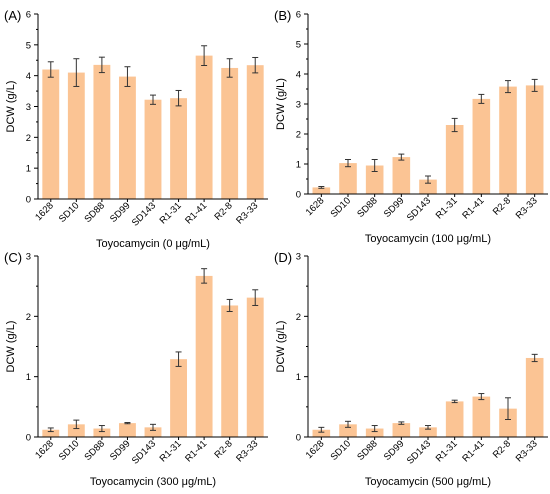 This screenshot has height=494, width=550. Describe the element at coordinates (282, 15) in the screenshot. I see `panel-label: (B)` at that location.